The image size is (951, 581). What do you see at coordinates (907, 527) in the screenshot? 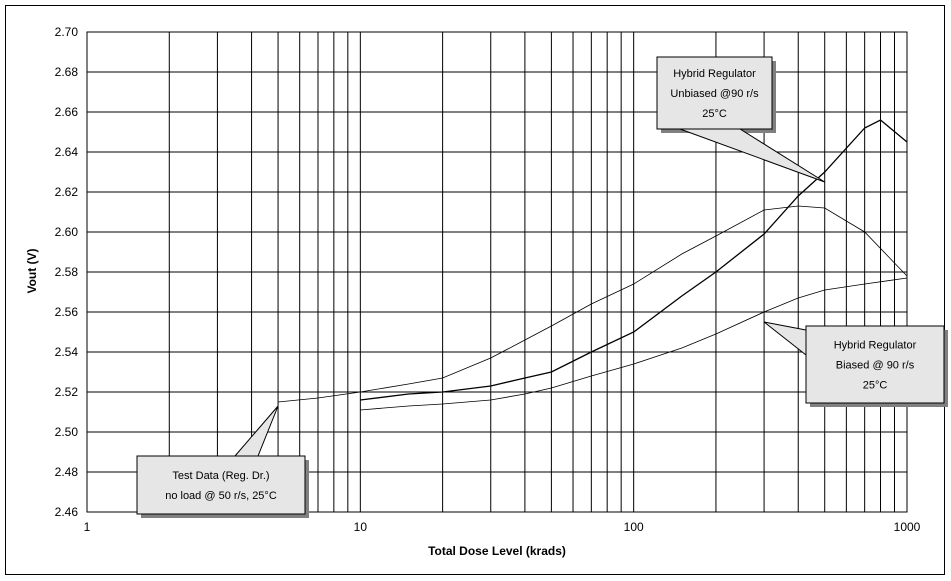
I see `x-tick-label: 1000` at bounding box center [907, 527].